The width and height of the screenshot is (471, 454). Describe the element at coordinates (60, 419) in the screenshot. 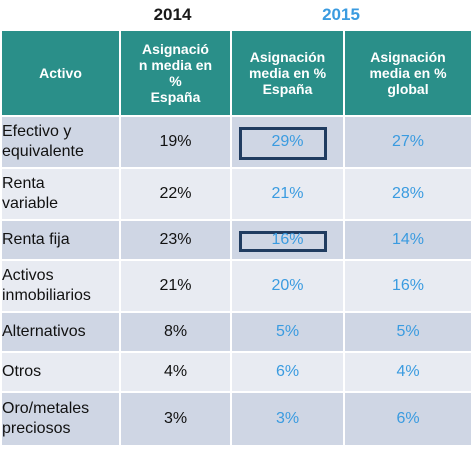

I see `asset-label: Oro/metales preciosos` at that location.